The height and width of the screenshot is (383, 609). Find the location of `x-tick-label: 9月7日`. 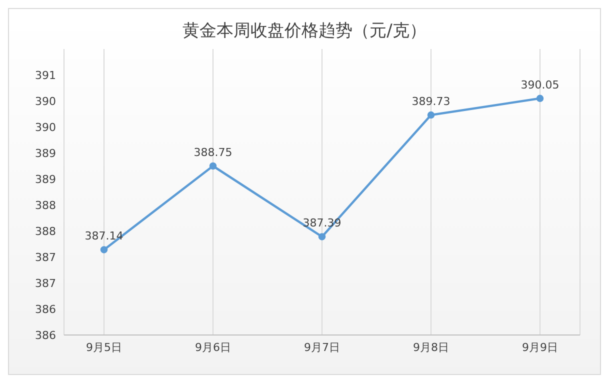

x-tick-label: 9月7日 is located at coordinates (322, 347).